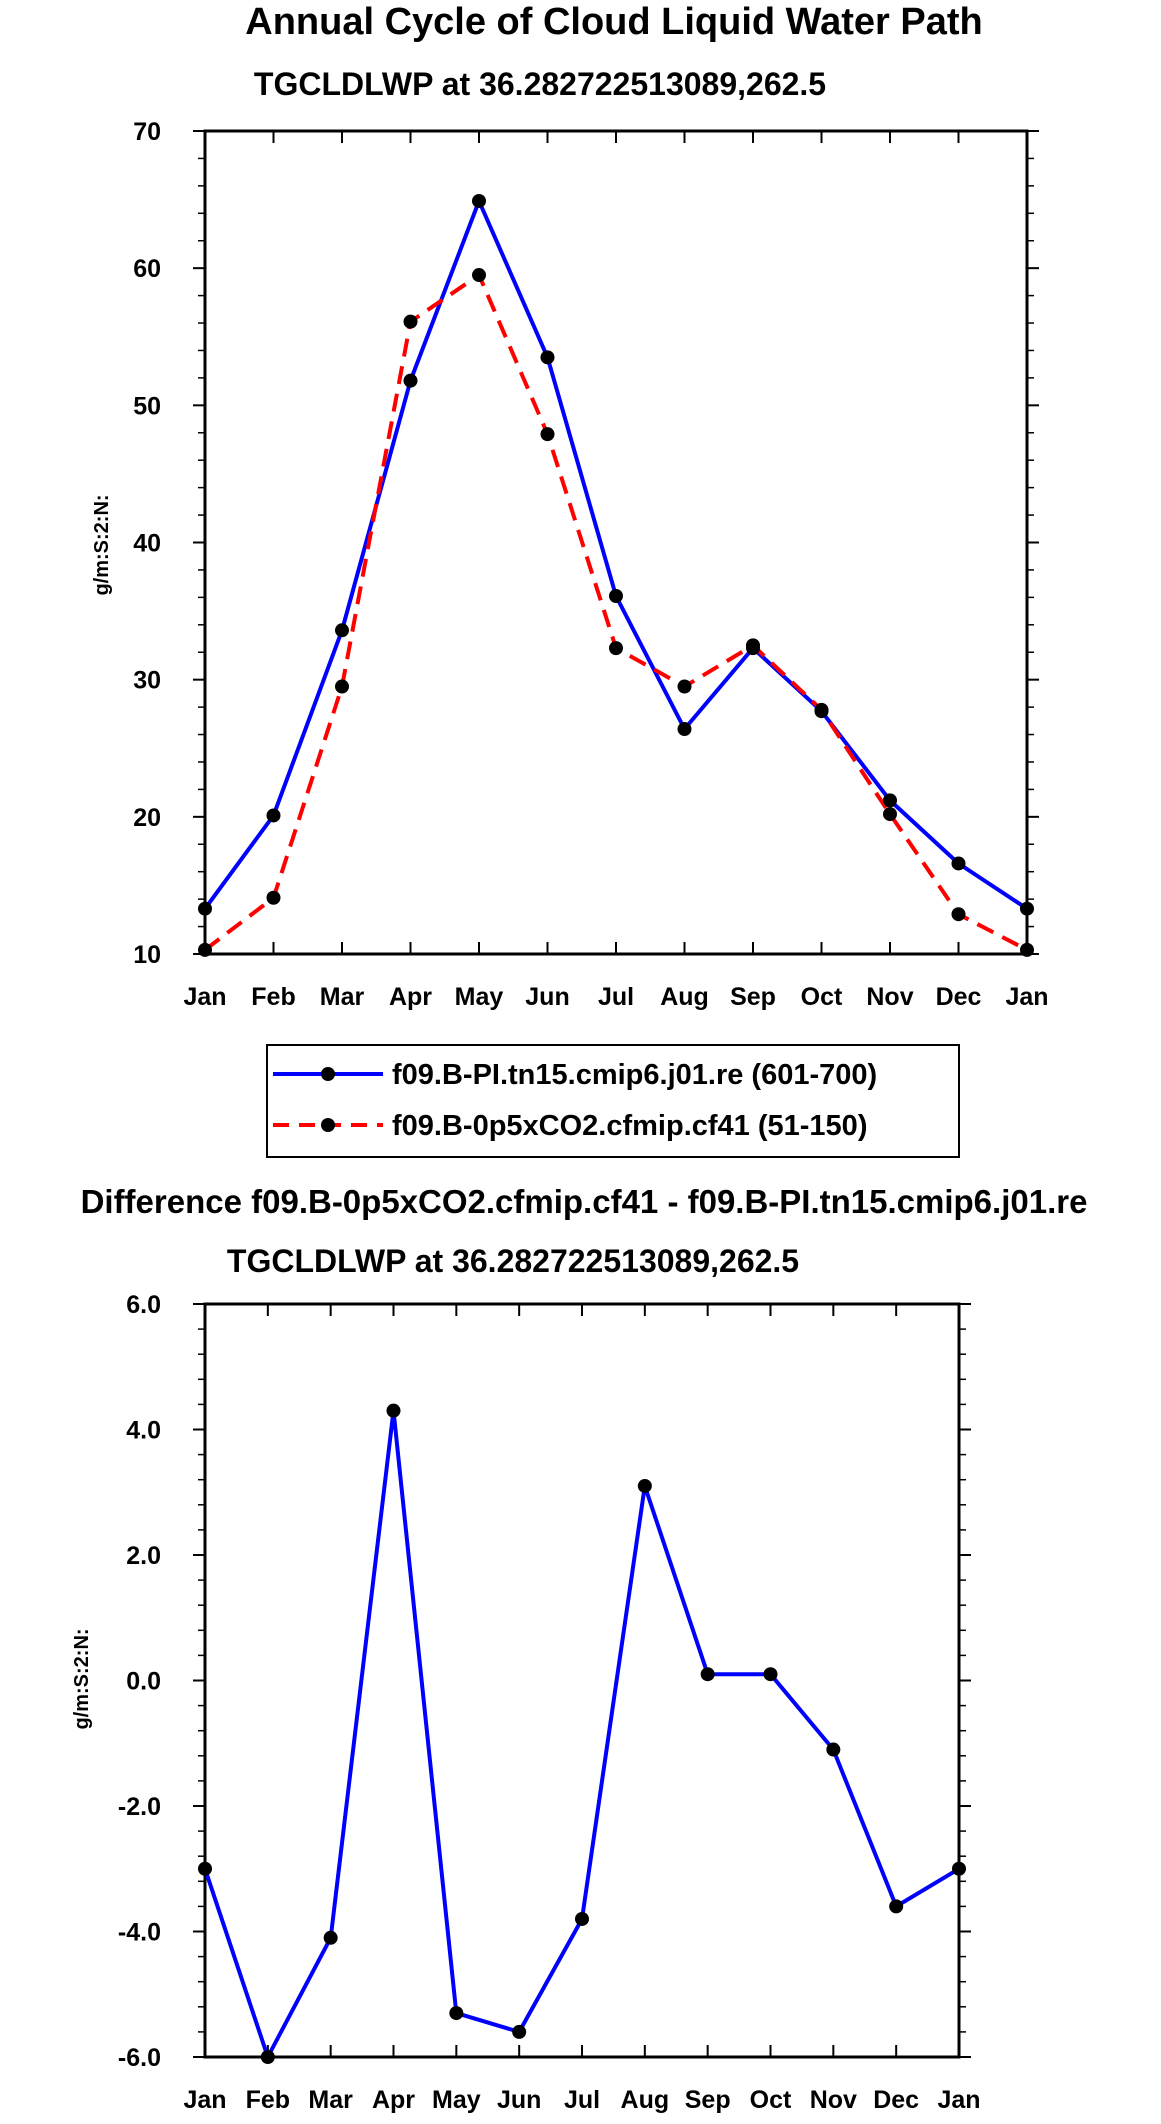 The width and height of the screenshot is (1161, 2124). I want to click on chart1-y-tick-labels: 10 20 30 40 50 60 70, so click(147, 543).